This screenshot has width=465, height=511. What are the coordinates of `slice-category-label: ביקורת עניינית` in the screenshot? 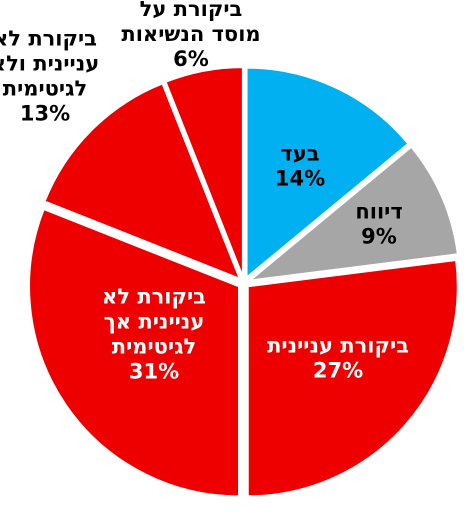 It's located at (338, 346).